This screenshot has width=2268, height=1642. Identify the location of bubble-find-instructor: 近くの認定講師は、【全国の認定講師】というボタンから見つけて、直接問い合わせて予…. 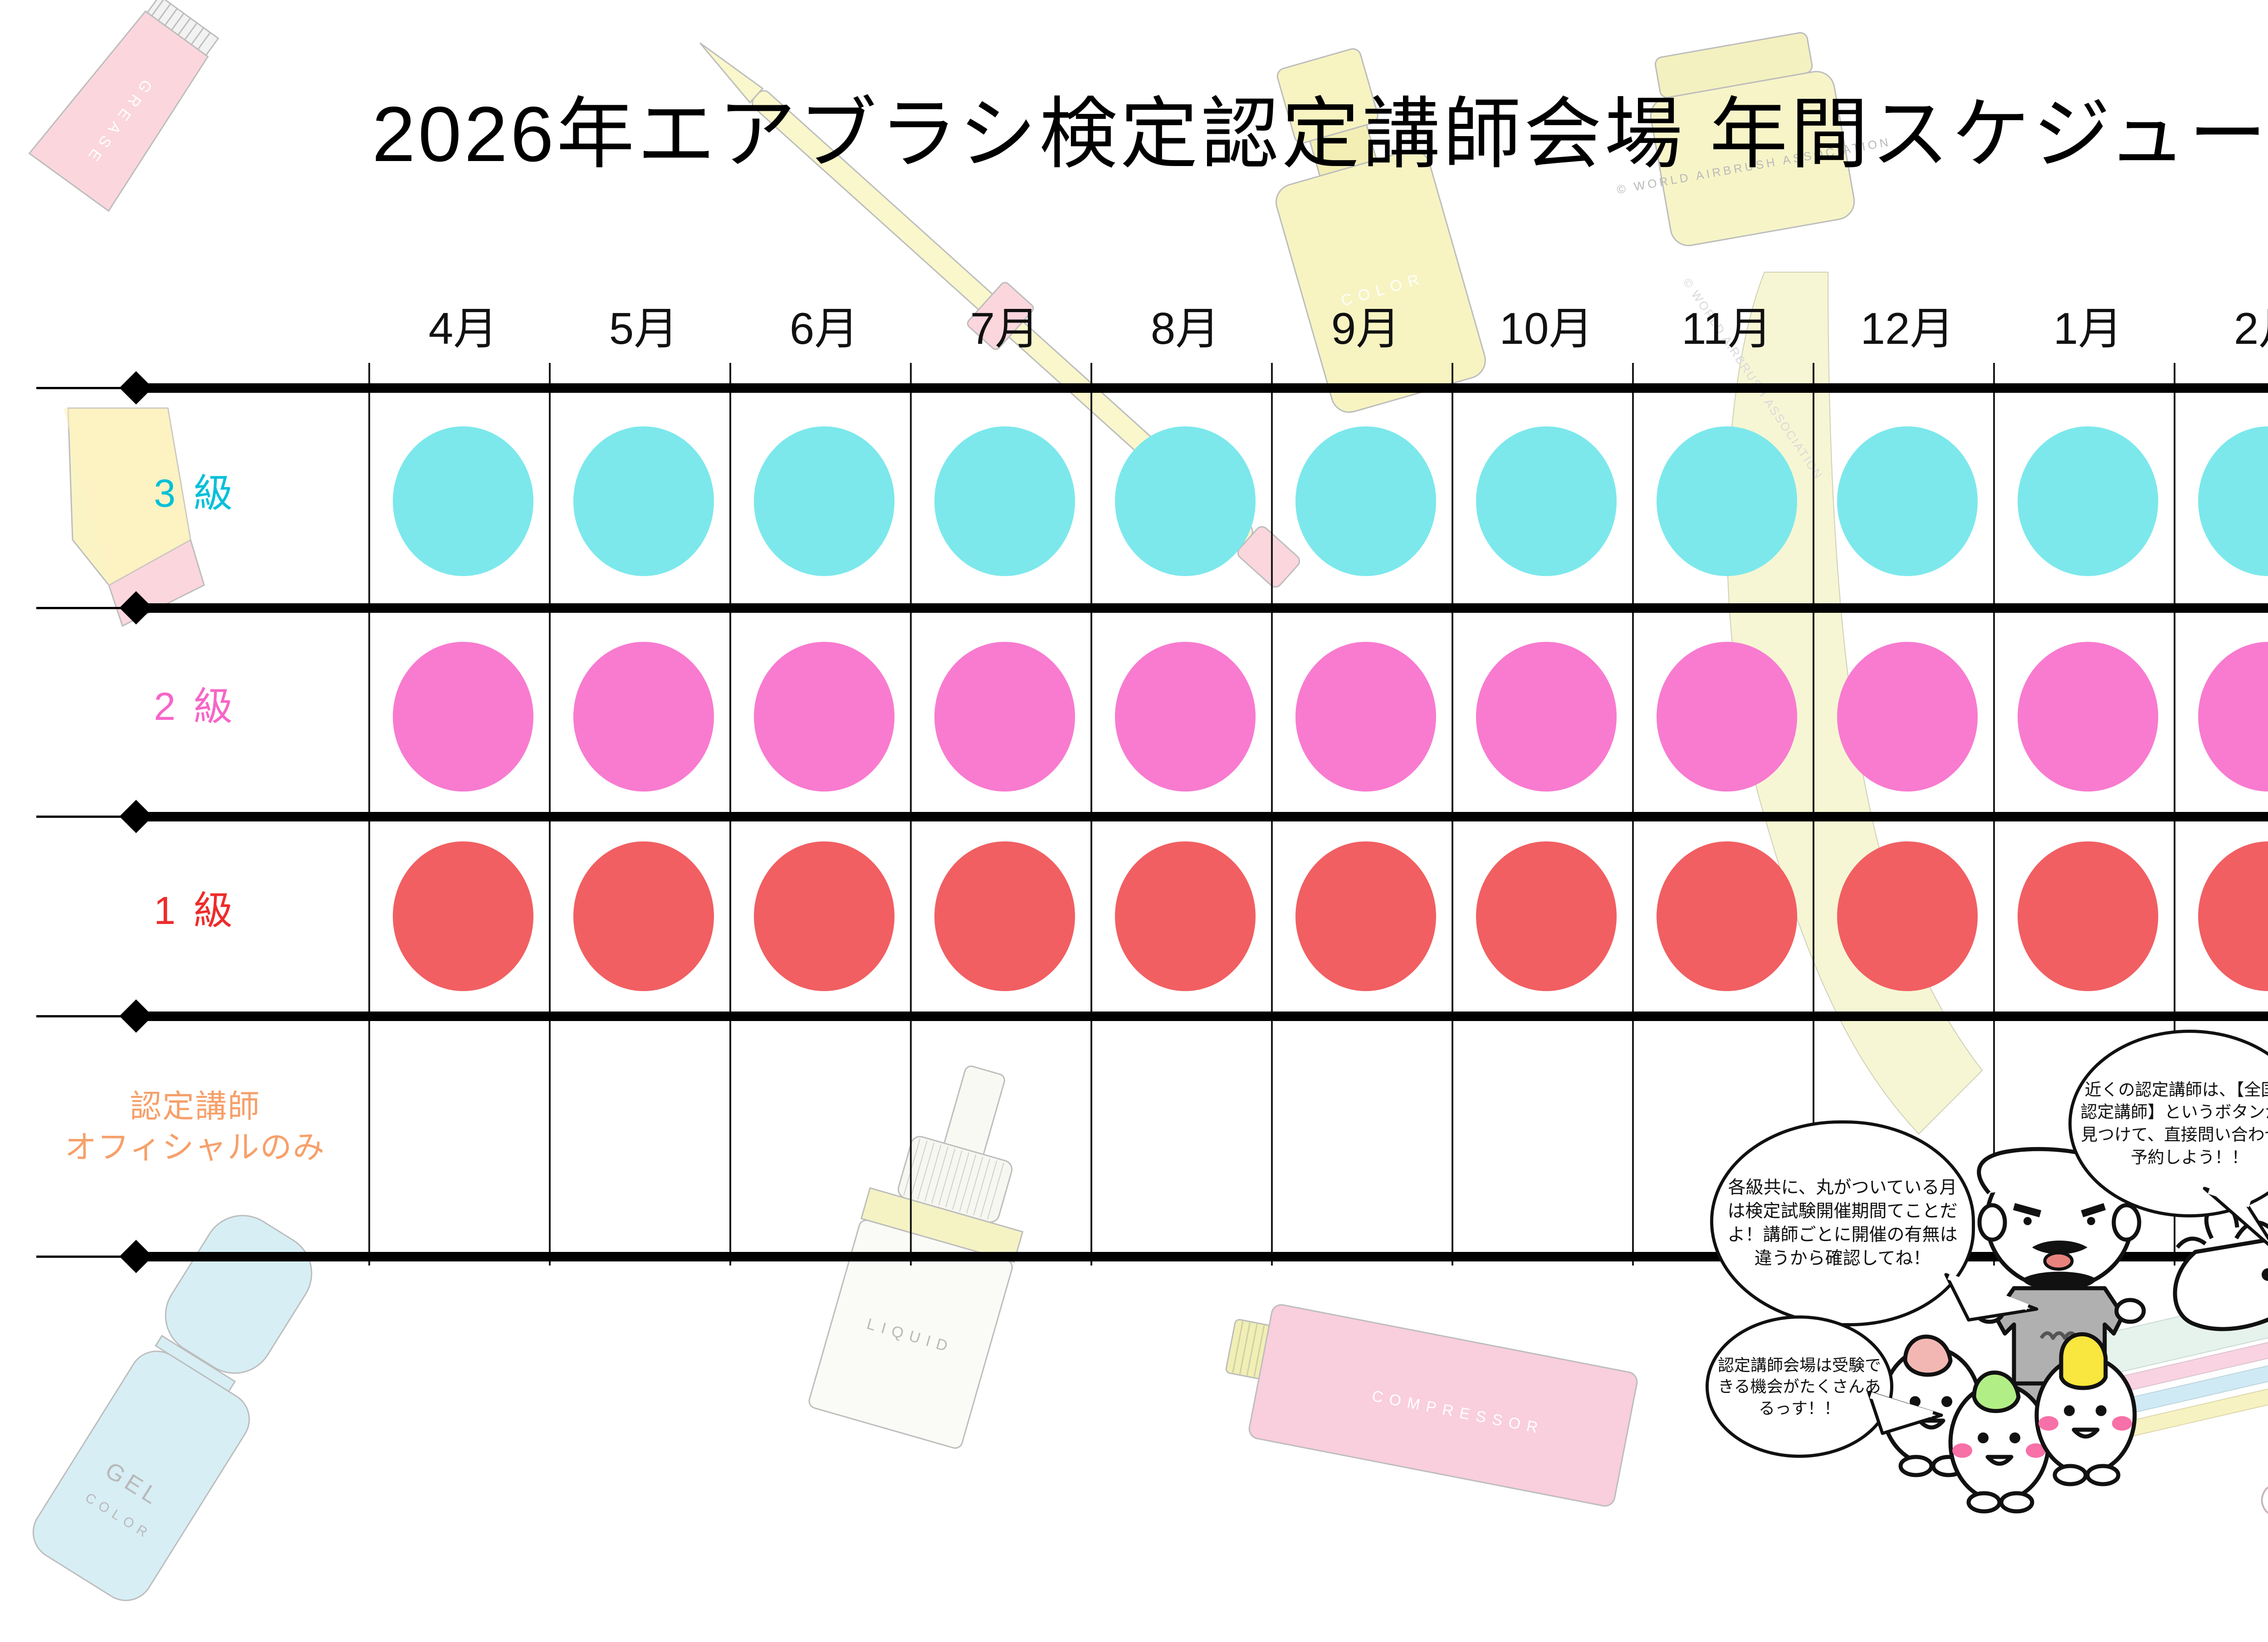
(2168, 1123).